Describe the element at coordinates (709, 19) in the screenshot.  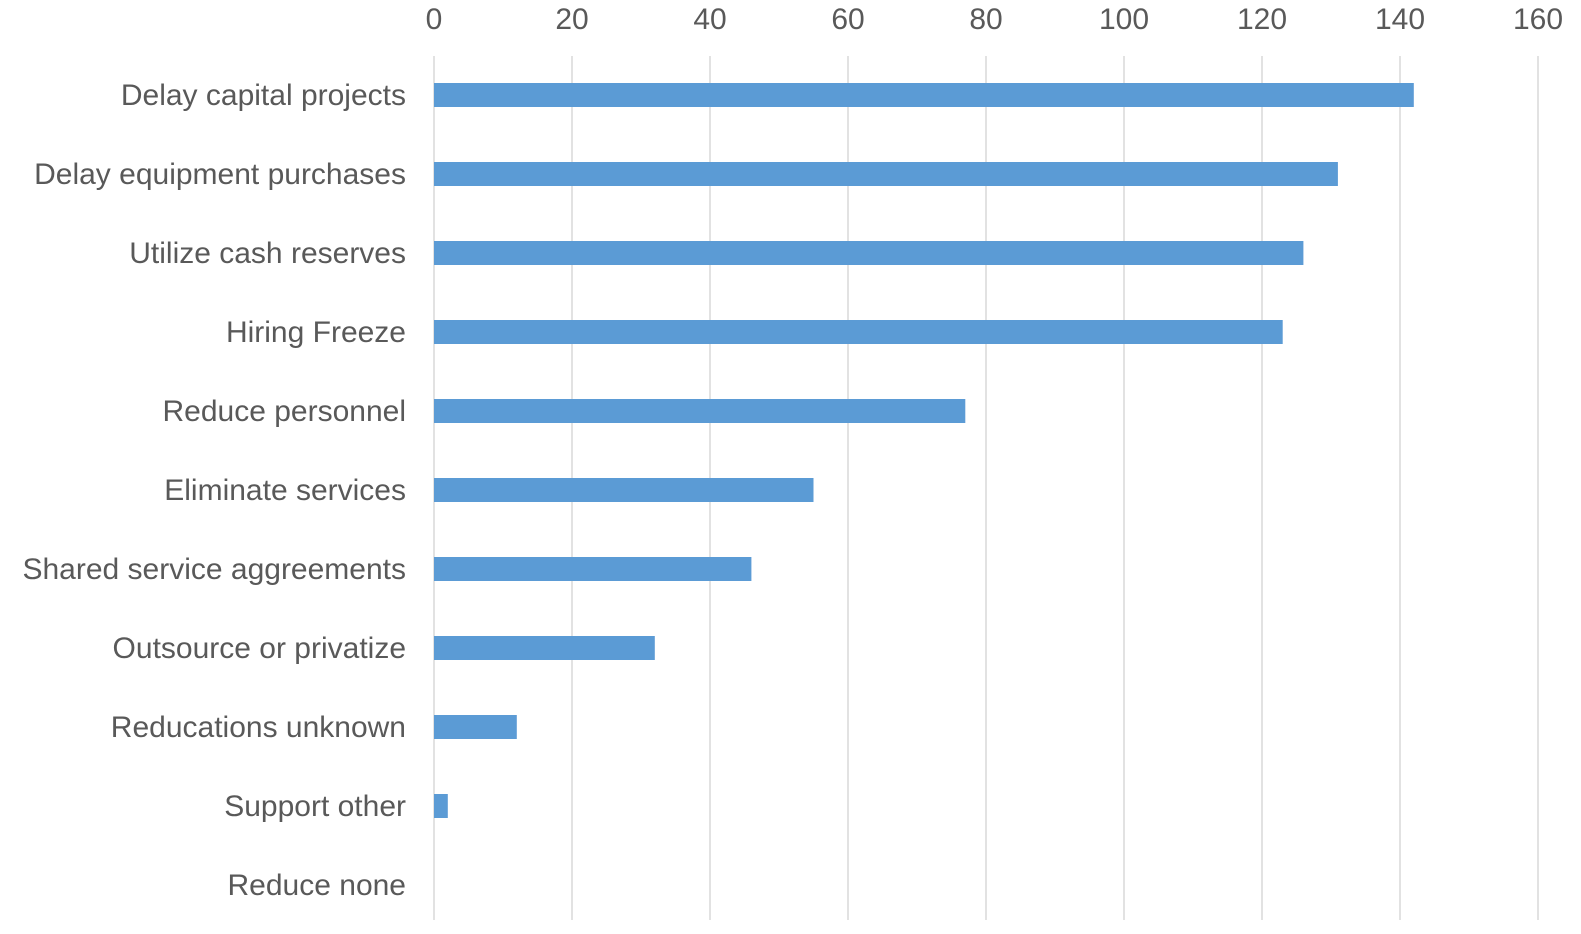
I see `x-tick-label: 40` at that location.